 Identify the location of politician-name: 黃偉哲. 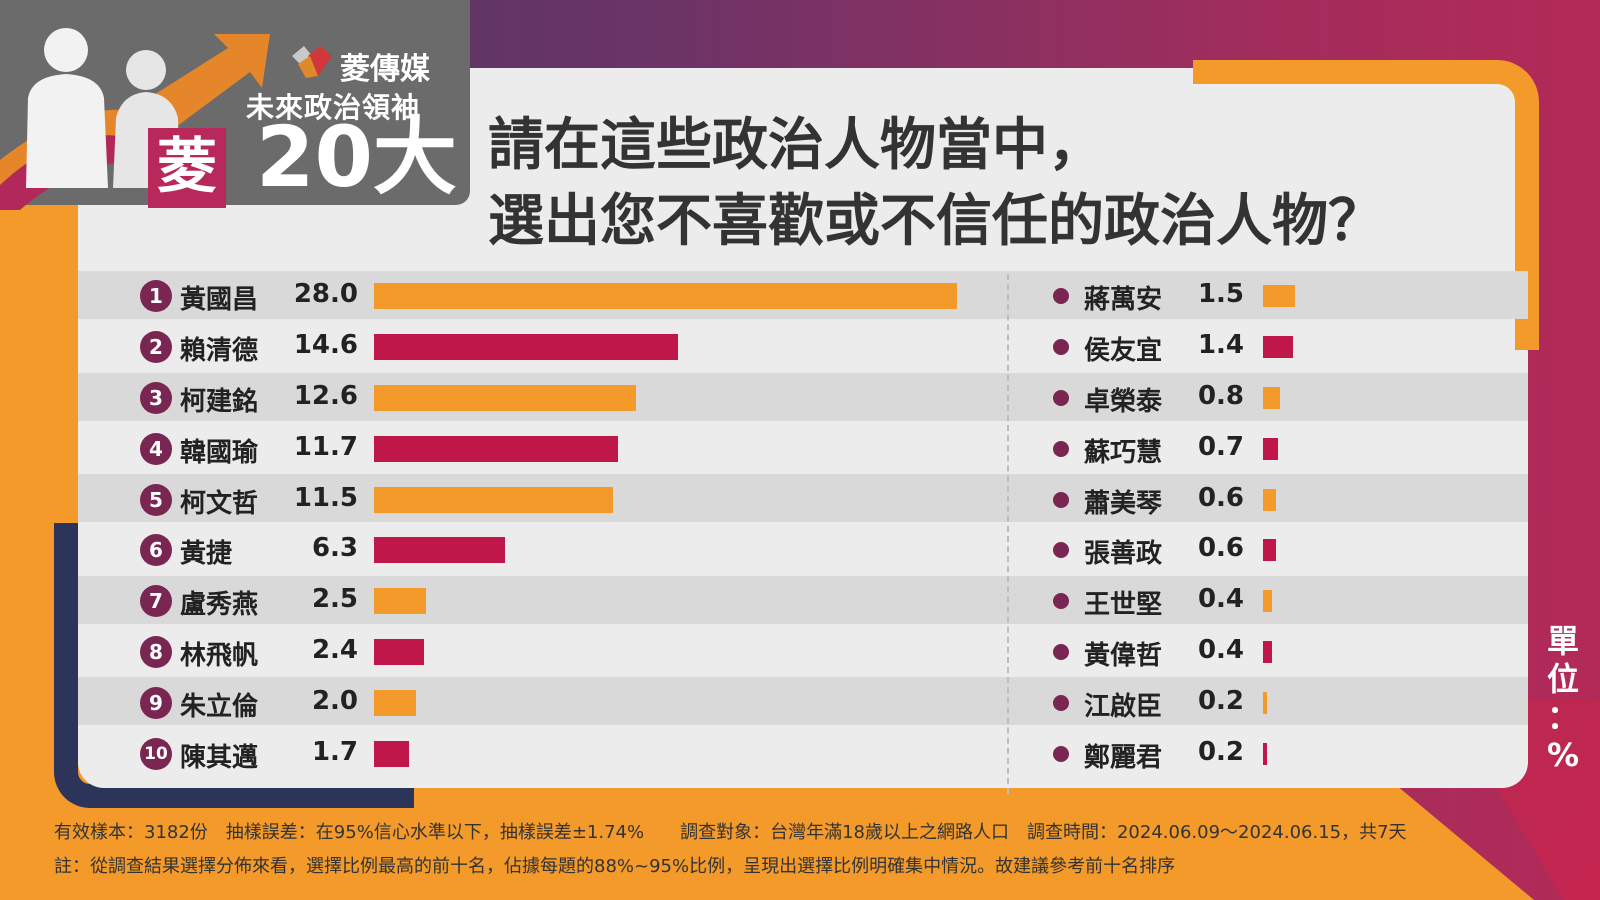
(1123, 656).